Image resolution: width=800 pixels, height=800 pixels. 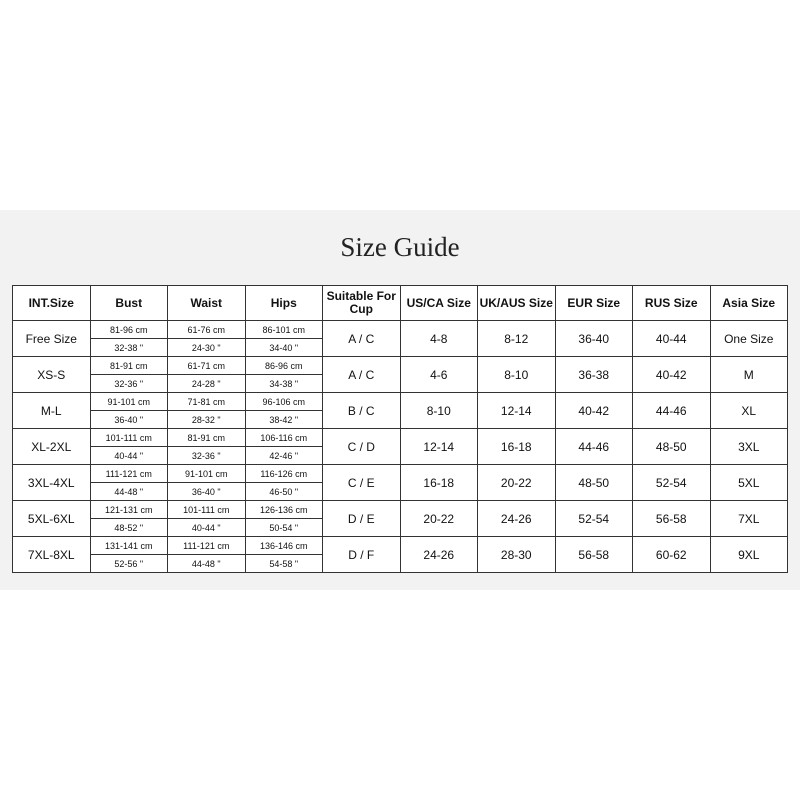 I want to click on table-cell: 86-96 cm, so click(x=283, y=365).